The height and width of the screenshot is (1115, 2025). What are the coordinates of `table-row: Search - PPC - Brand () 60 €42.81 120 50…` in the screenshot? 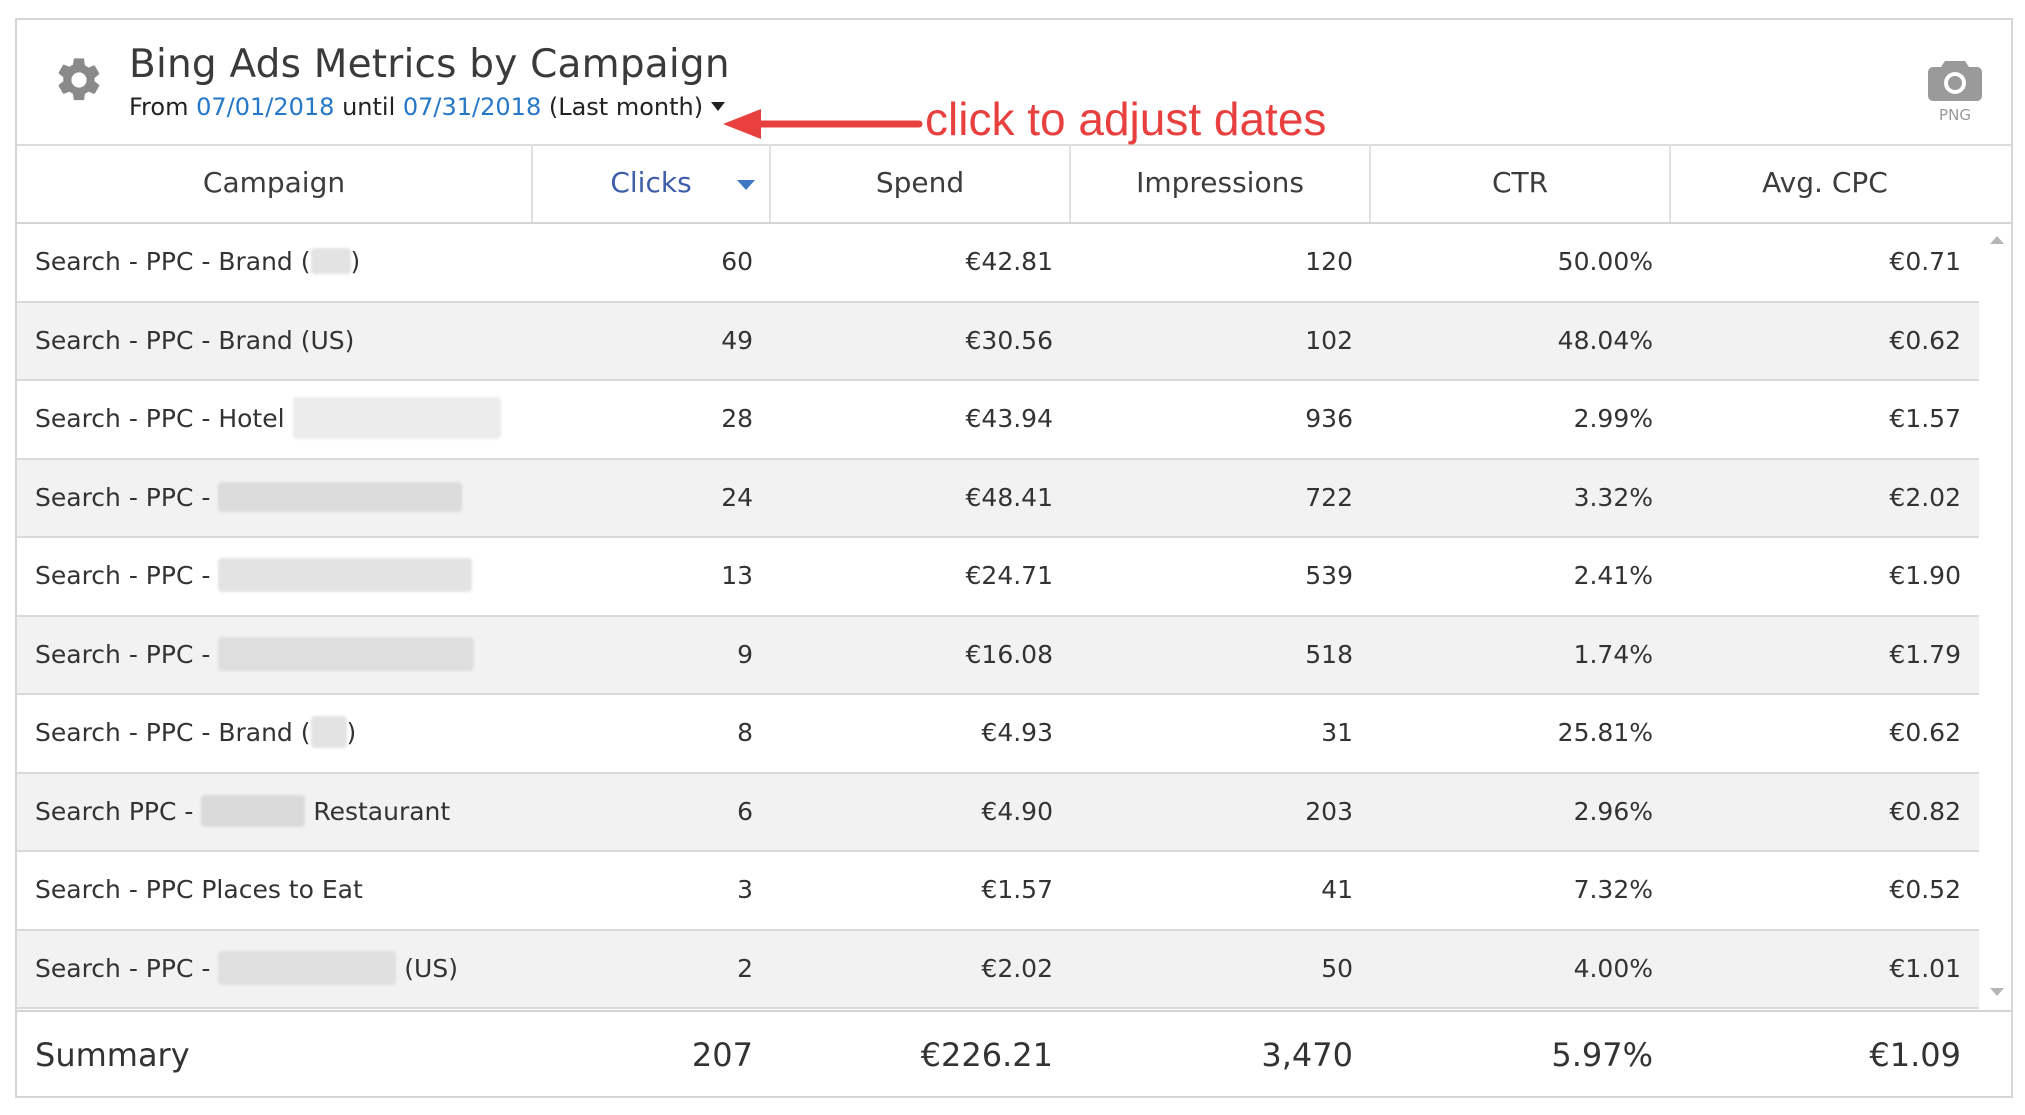 It's located at (998, 263).